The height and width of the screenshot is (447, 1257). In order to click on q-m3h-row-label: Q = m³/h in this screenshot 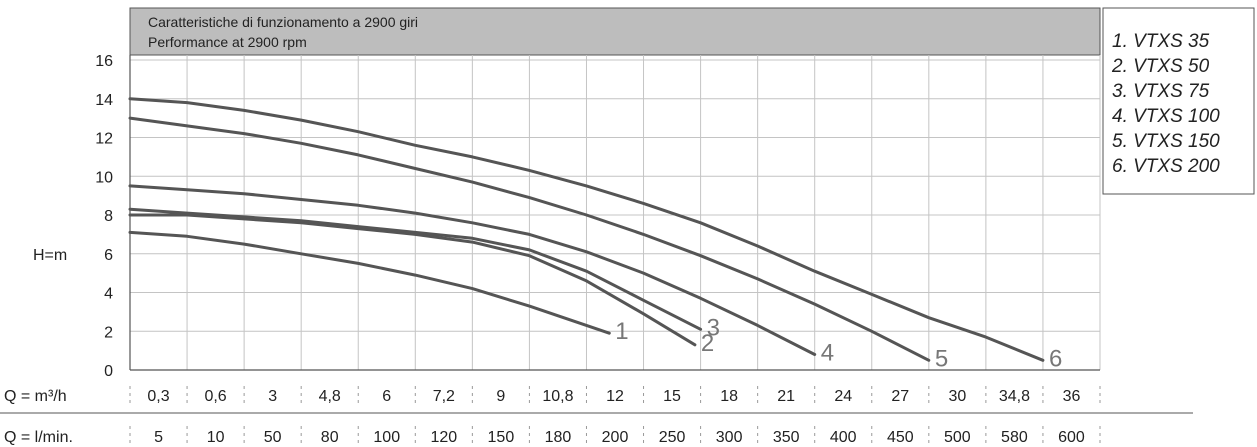, I will do `click(35, 396)`.